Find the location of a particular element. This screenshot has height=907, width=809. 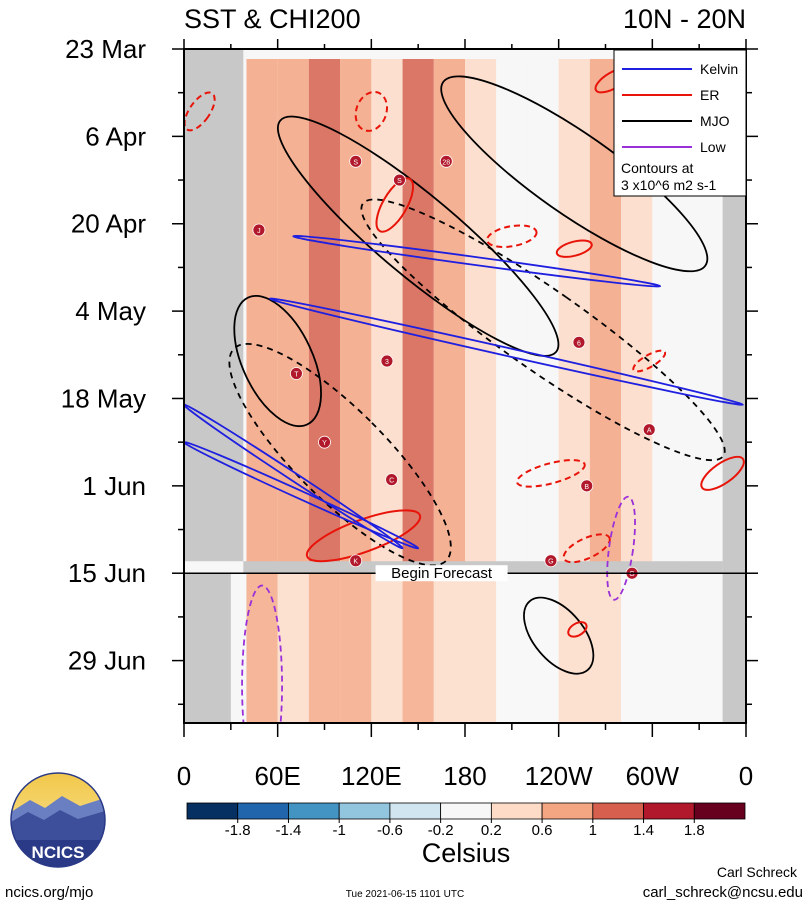

colorbar-tick-label: 1.4 is located at coordinates (643, 830).